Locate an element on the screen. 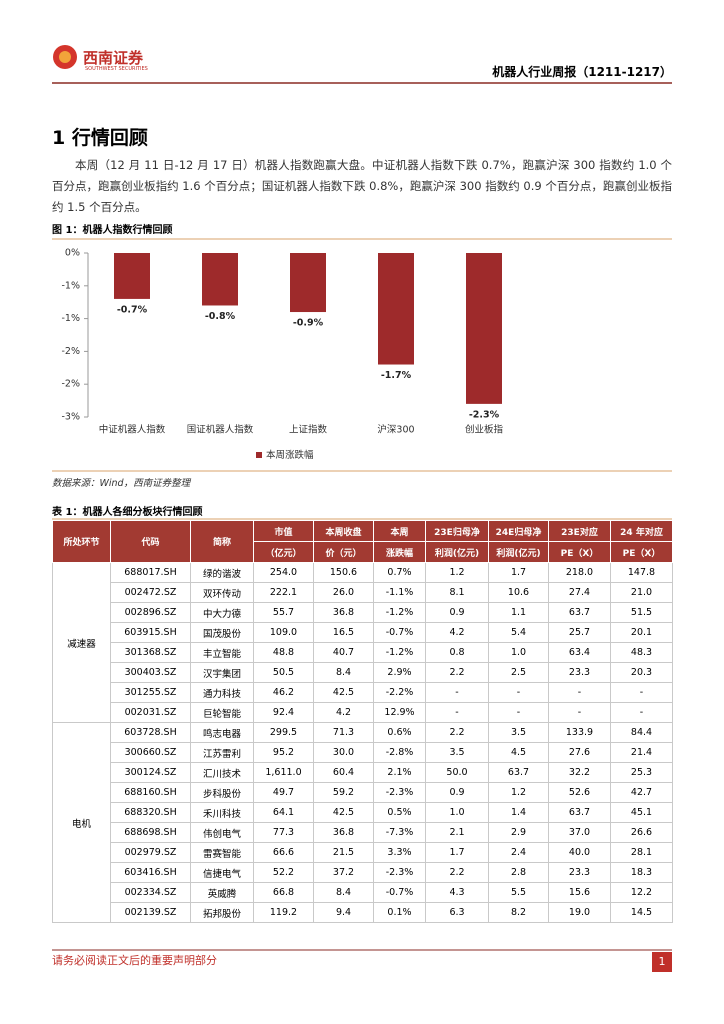  cell: 66.6 is located at coordinates (283, 852).